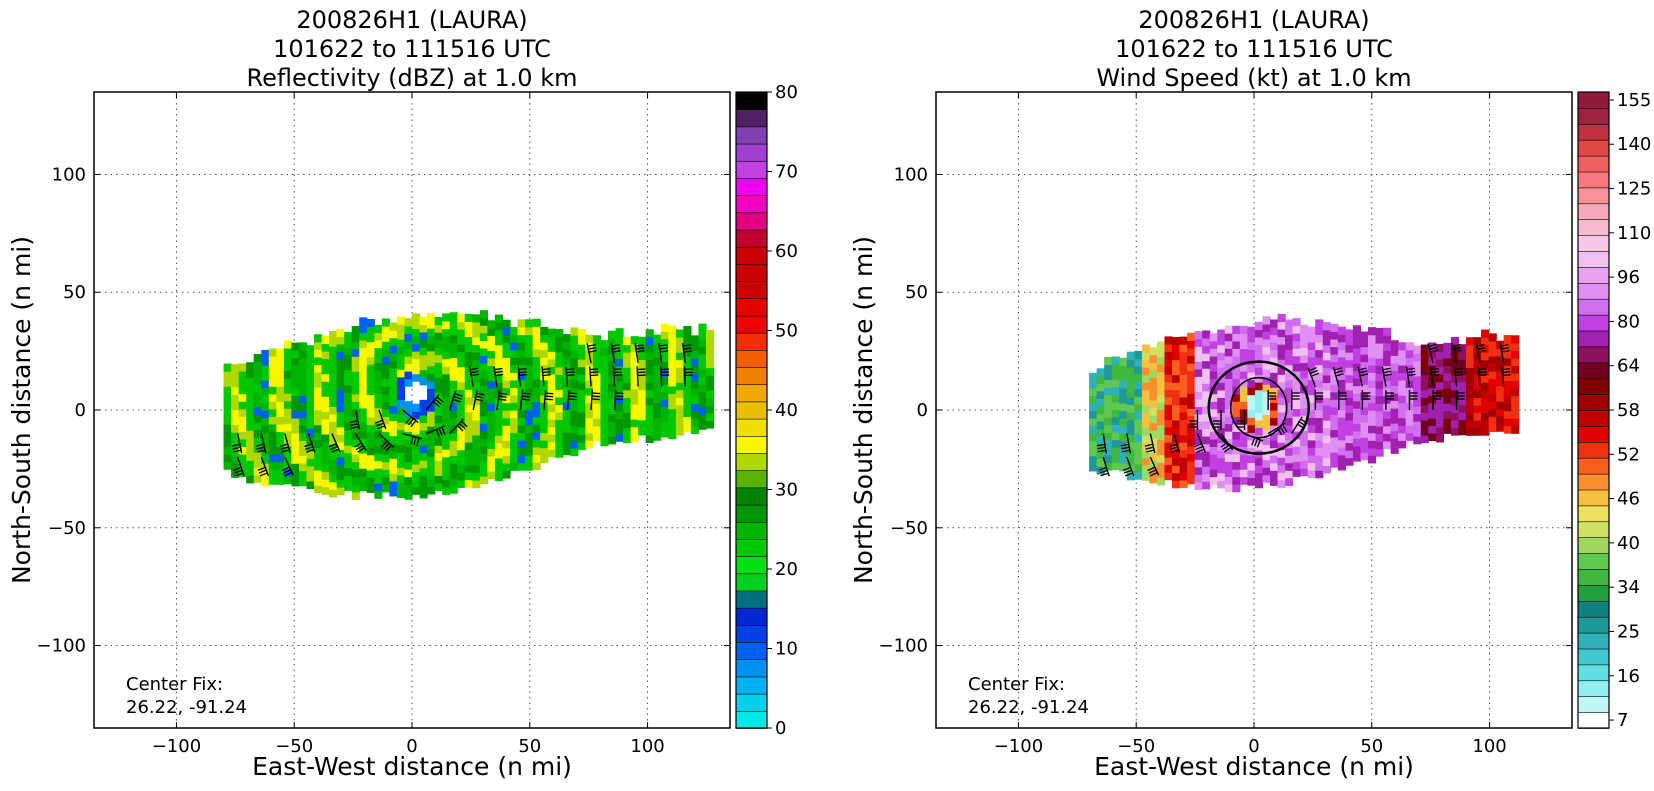  Describe the element at coordinates (911, 174) in the screenshot. I see `y-tick-label: 100` at that location.